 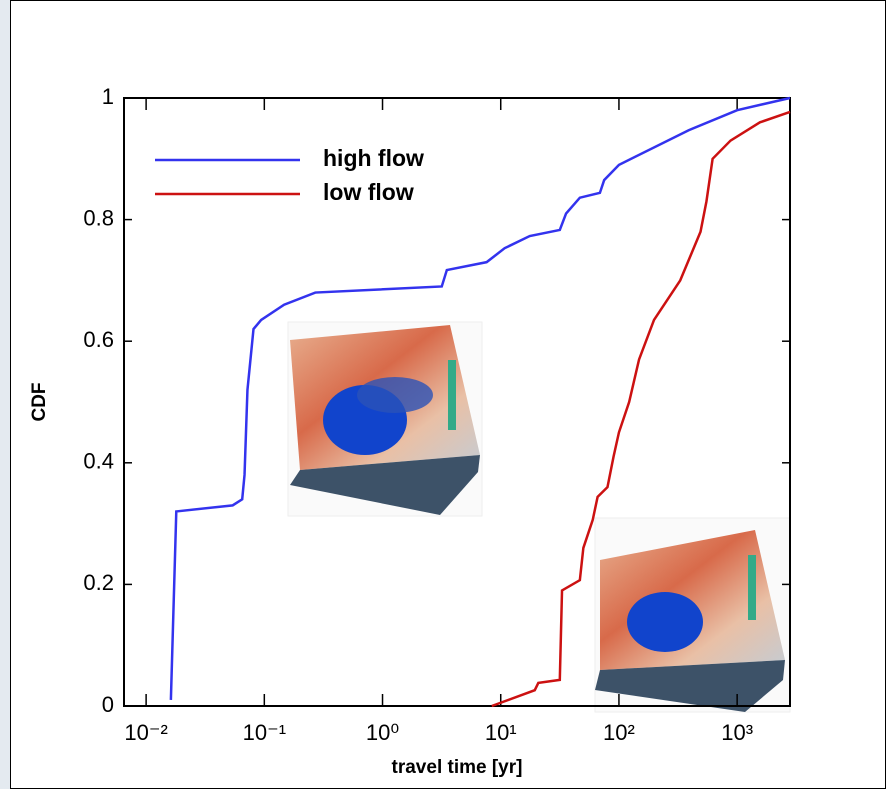 I want to click on x-tick-label: 10⁻², so click(x=145, y=732).